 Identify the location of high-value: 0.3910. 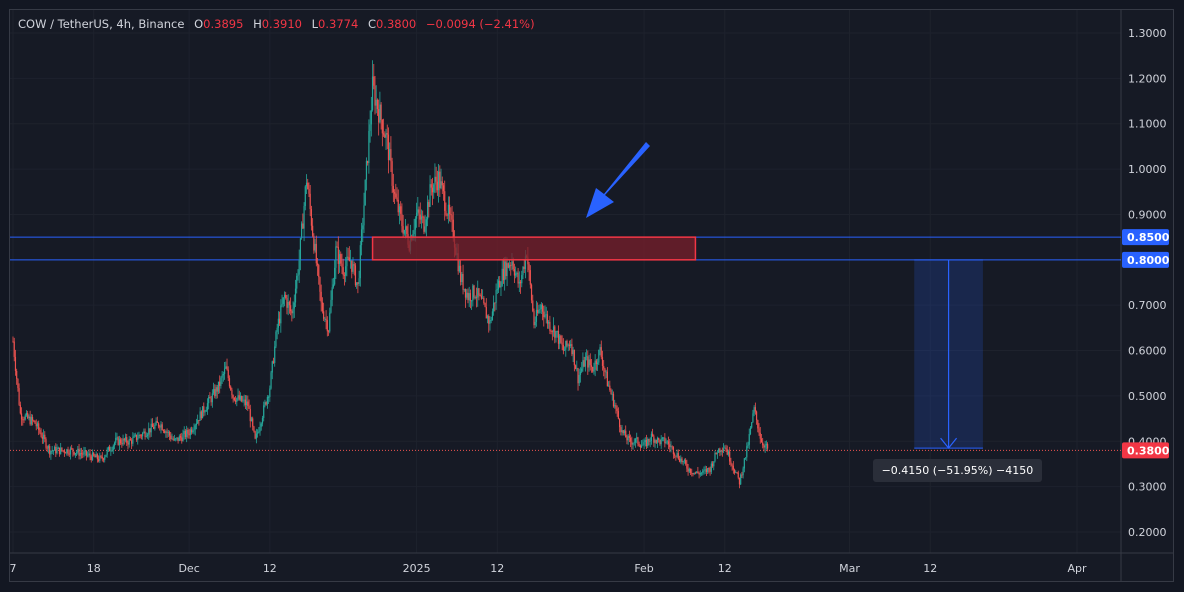
(281, 24).